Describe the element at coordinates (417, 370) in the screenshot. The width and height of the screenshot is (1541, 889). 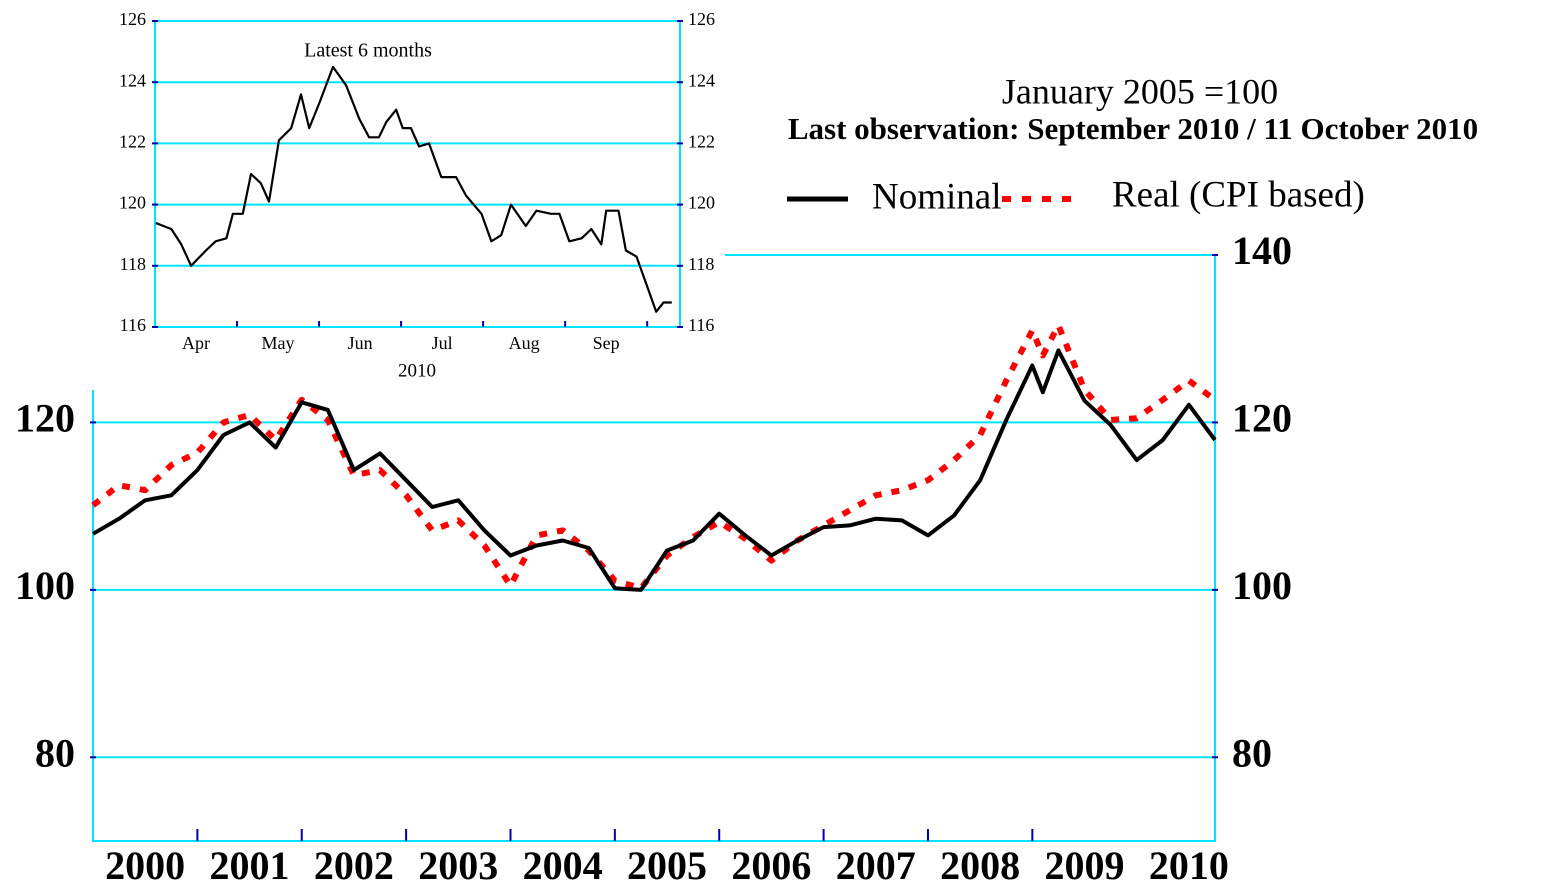
I see `inset-x-label: 2010` at that location.